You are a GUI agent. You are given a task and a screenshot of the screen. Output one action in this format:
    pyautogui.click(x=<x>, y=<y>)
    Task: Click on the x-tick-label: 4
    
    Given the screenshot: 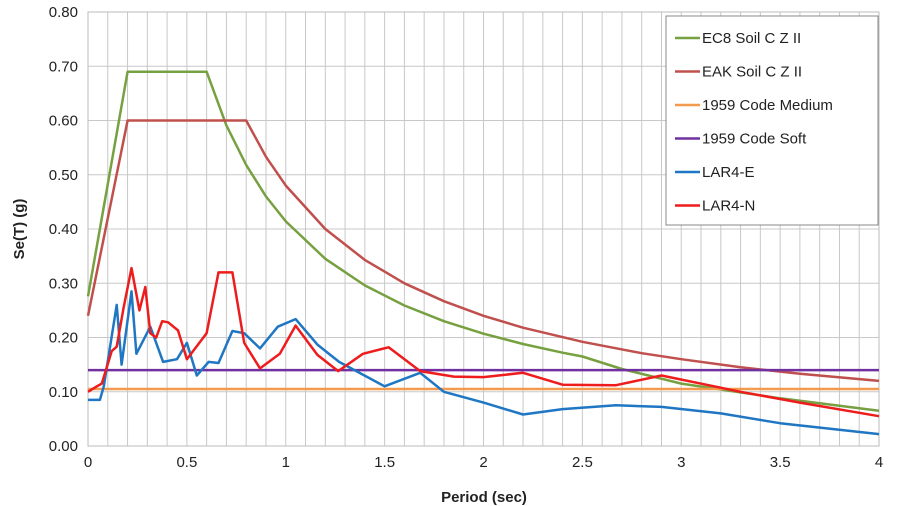 What is the action you would take?
    pyautogui.click(x=879, y=462)
    